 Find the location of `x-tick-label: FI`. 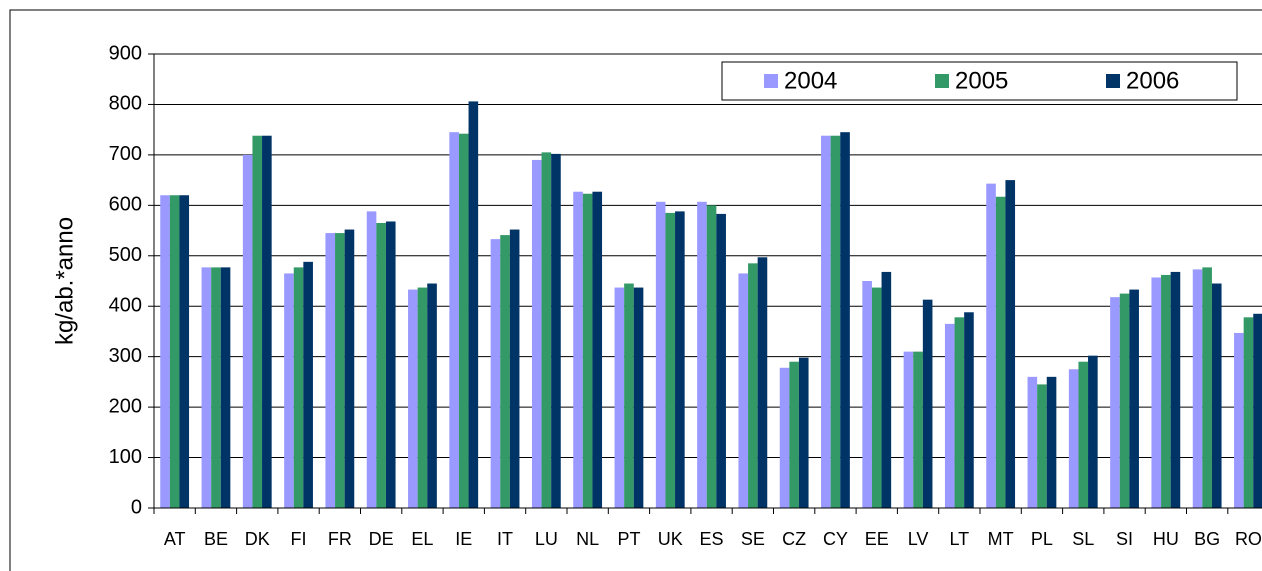

x-tick-label: FI is located at coordinates (299, 539).